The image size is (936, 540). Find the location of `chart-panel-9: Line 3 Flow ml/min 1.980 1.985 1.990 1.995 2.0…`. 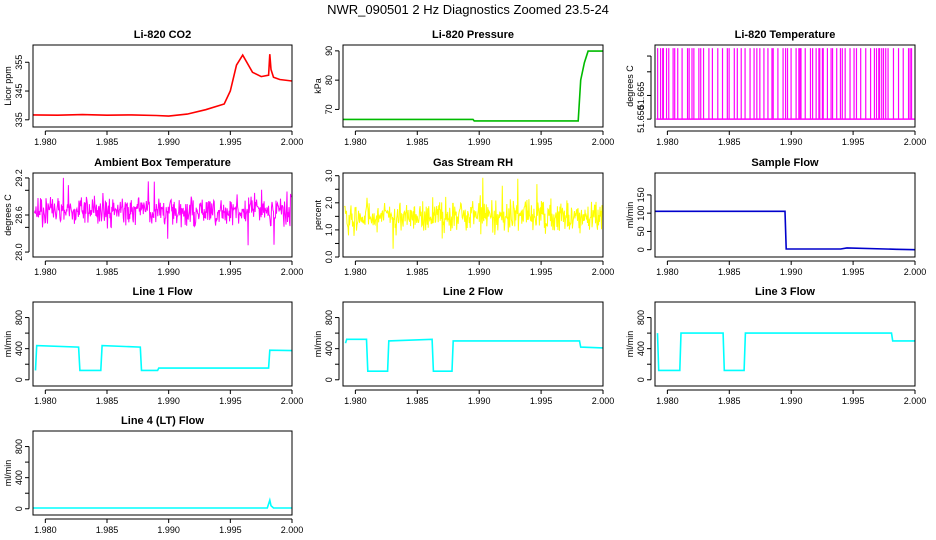

chart-panel-9: Line 3 Flow ml/min 1.980 1.985 1.990 1.995 2.0… is located at coordinates (775, 346).